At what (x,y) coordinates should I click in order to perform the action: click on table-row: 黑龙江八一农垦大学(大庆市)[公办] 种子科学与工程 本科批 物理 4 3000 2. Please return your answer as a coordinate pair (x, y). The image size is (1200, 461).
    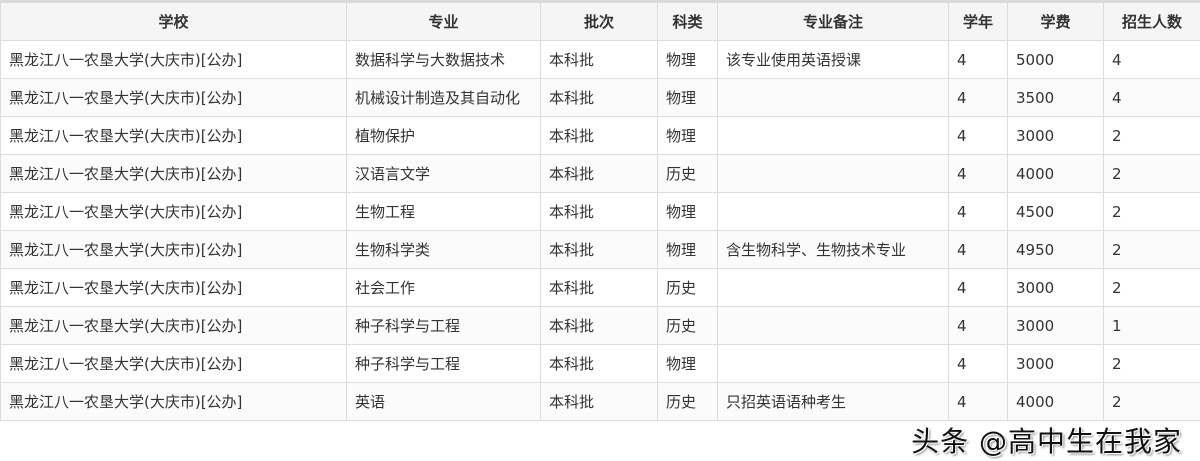
    Looking at the image, I should click on (600, 363).